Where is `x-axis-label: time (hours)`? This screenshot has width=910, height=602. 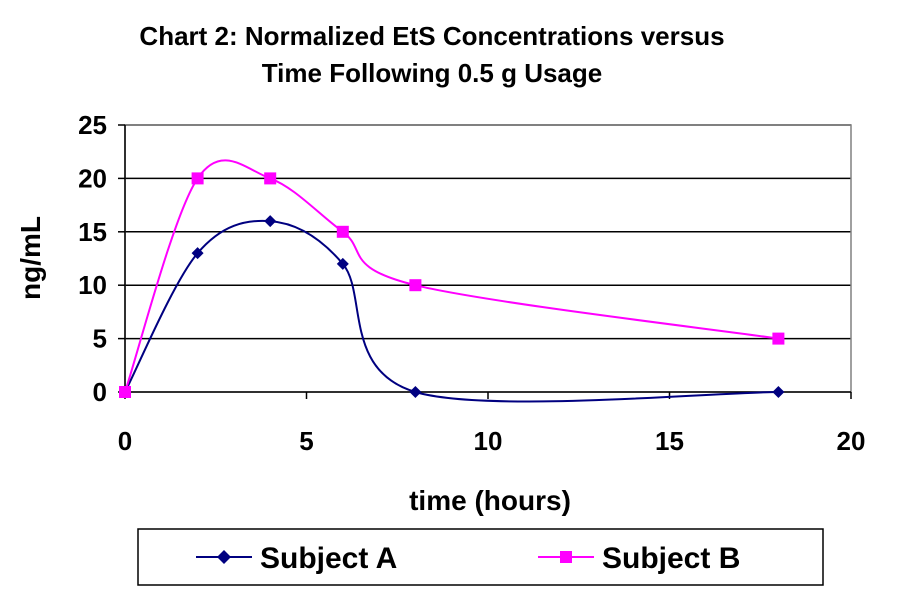 x-axis-label: time (hours) is located at coordinates (490, 500).